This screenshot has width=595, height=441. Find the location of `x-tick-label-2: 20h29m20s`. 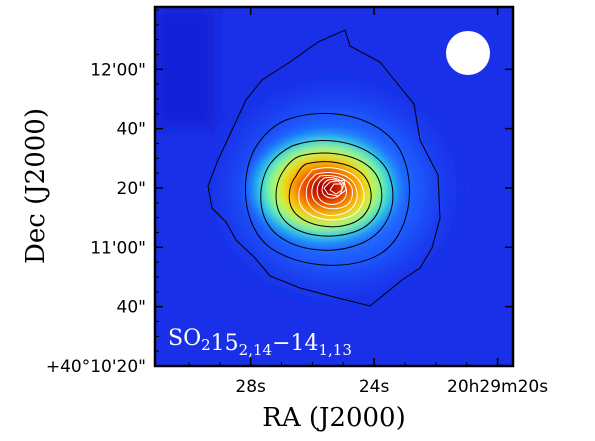

x-tick-label-2: 20h29m20s is located at coordinates (497, 387).